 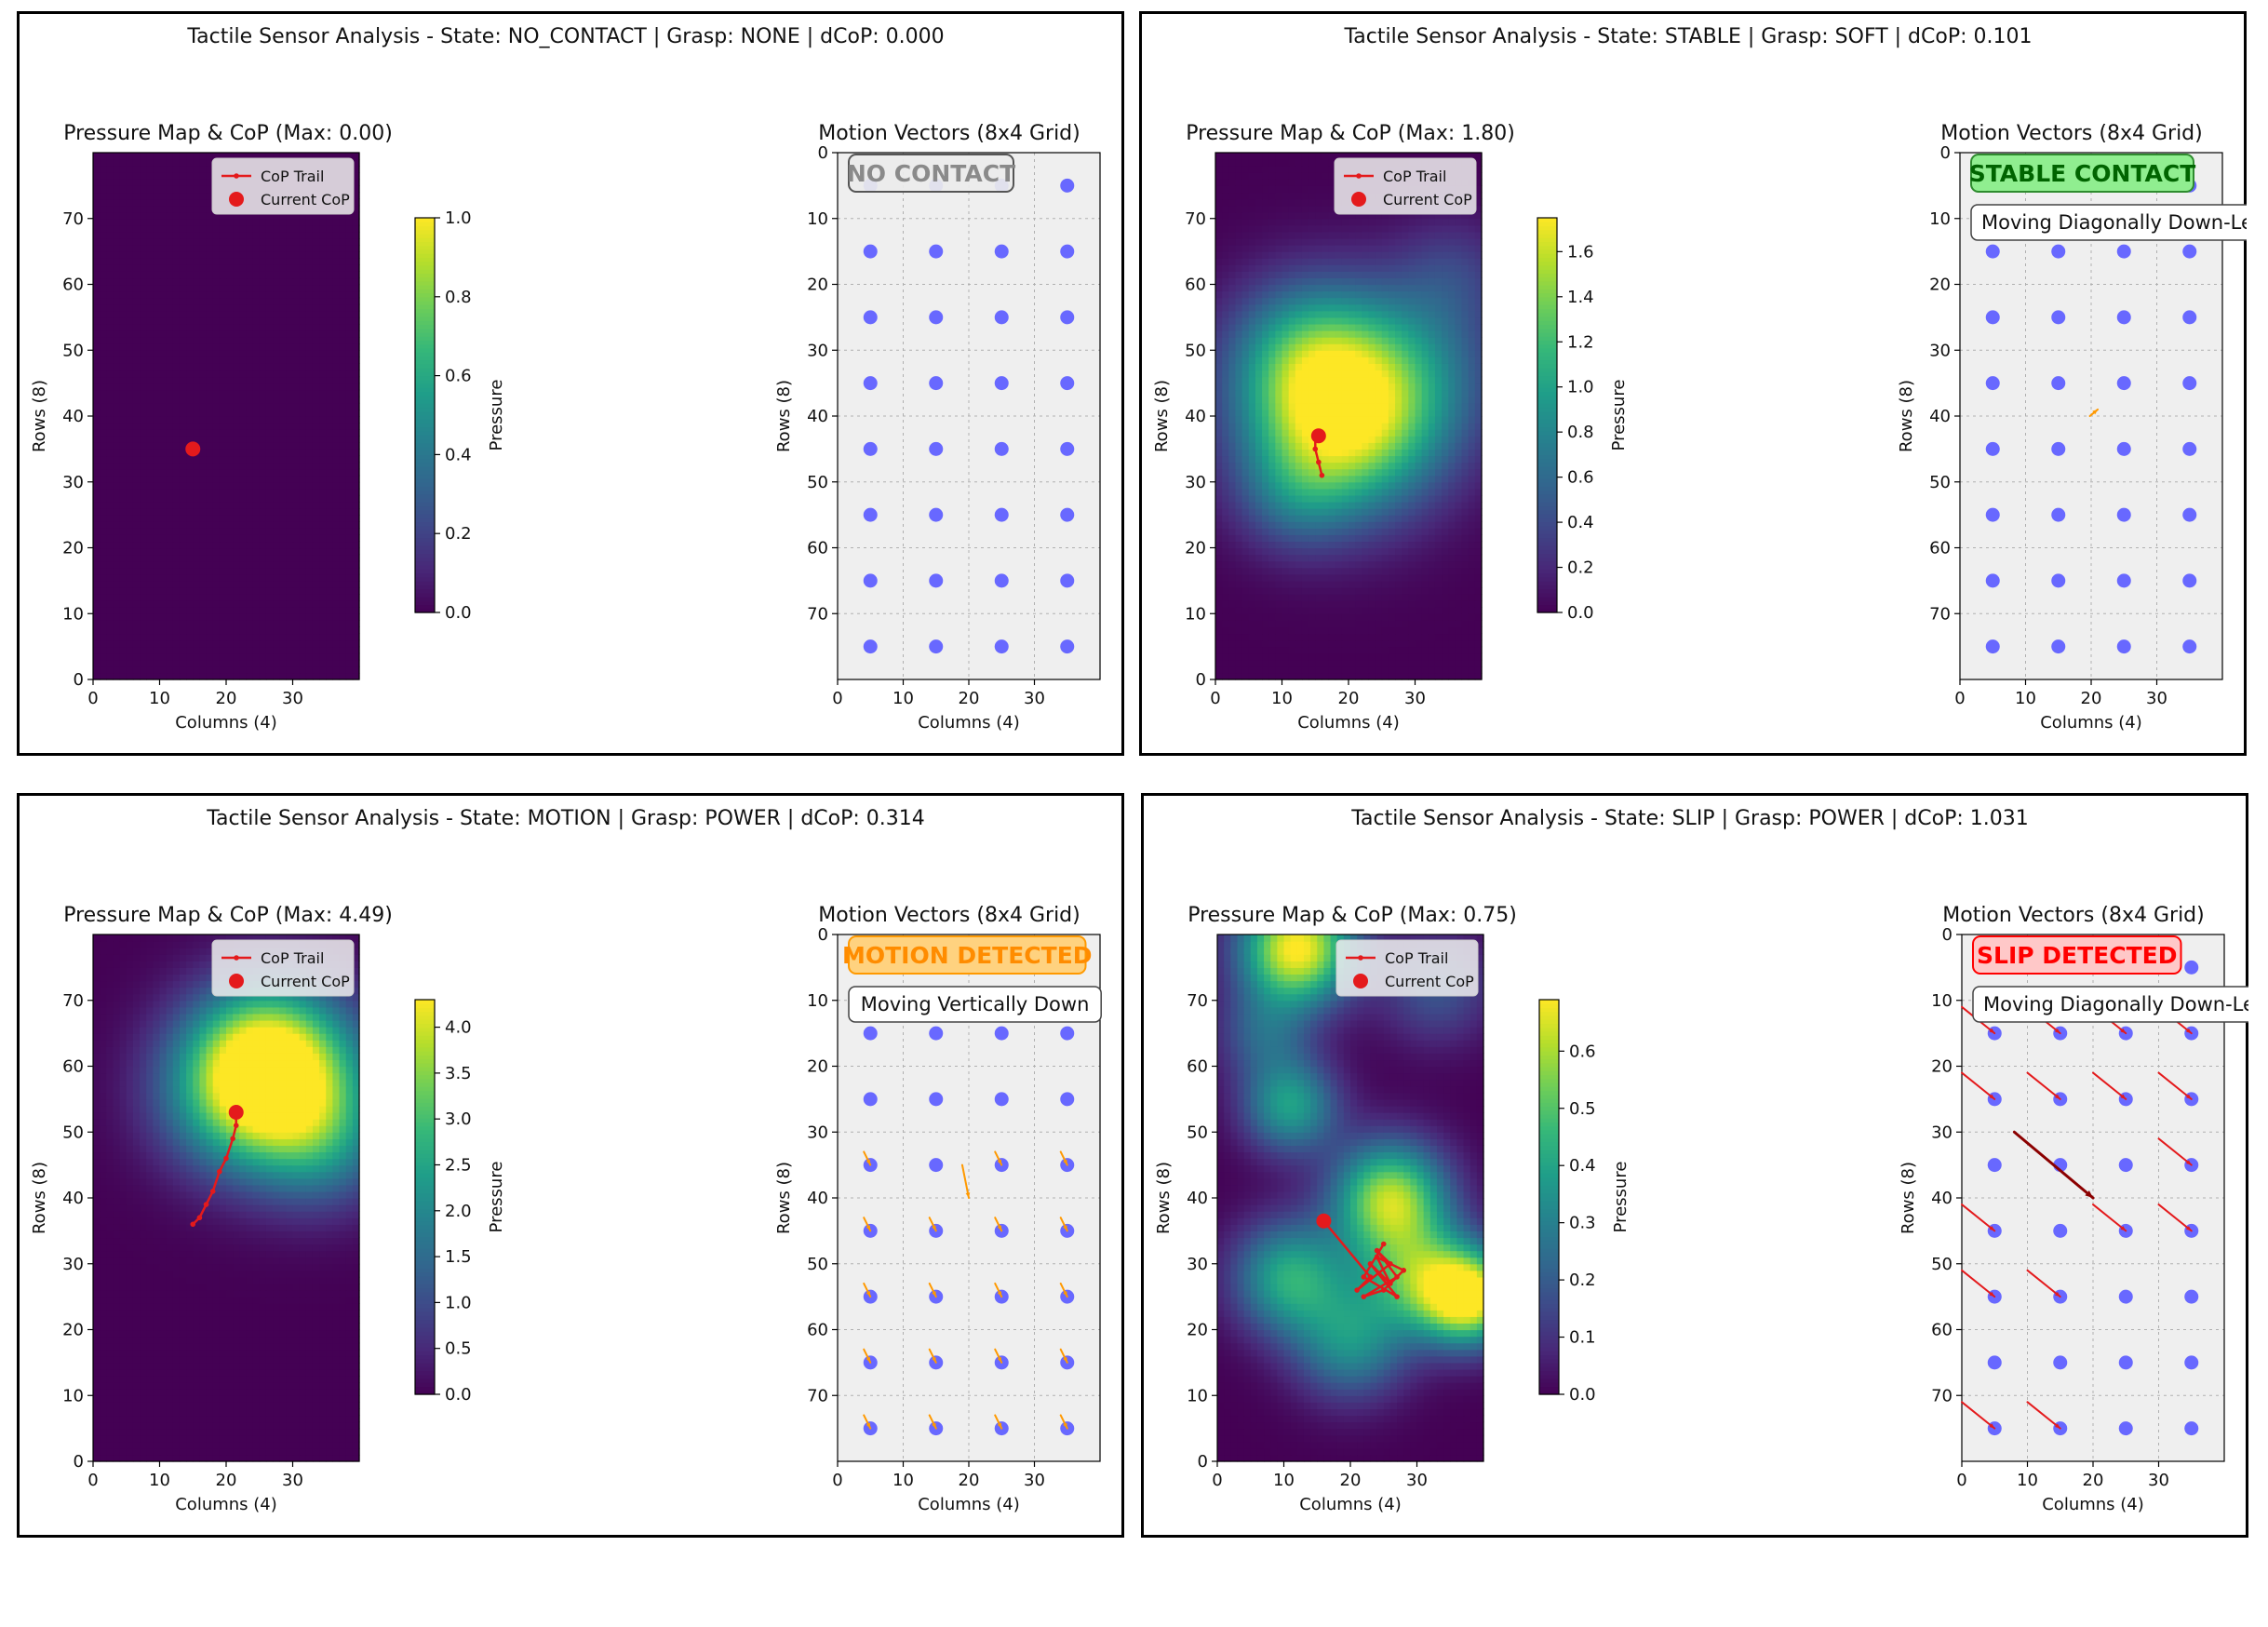 I want to click on pressure-map-title: Pressure Map & CoP (Max: 0.75), so click(x=1352, y=915).